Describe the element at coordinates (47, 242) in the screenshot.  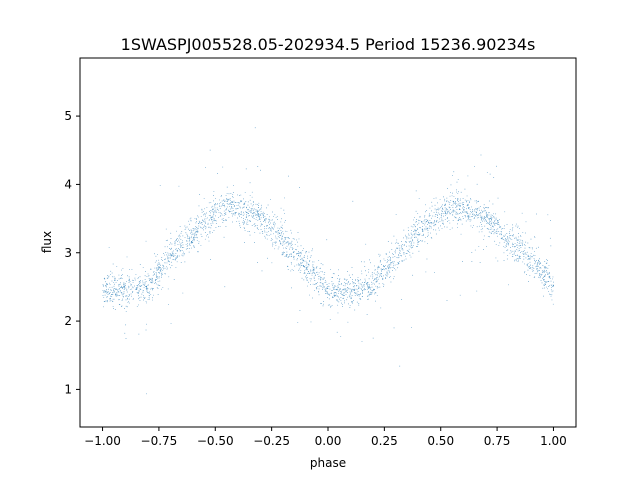
I see `y-axis-label: flux` at that location.